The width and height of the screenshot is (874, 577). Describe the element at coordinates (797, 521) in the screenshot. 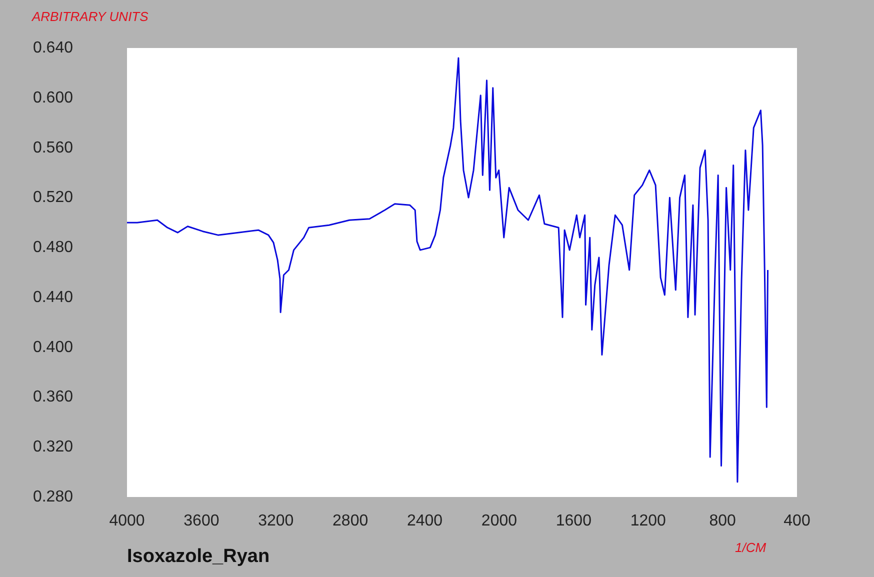

I see `x-tick-label: 400` at that location.